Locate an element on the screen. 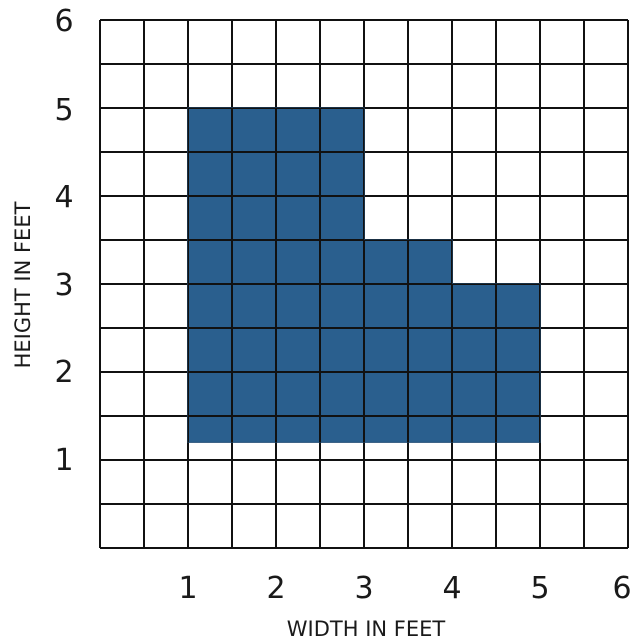 This screenshot has height=643, width=634. x-axis-label: WIDTH IN FEET is located at coordinates (366, 629).